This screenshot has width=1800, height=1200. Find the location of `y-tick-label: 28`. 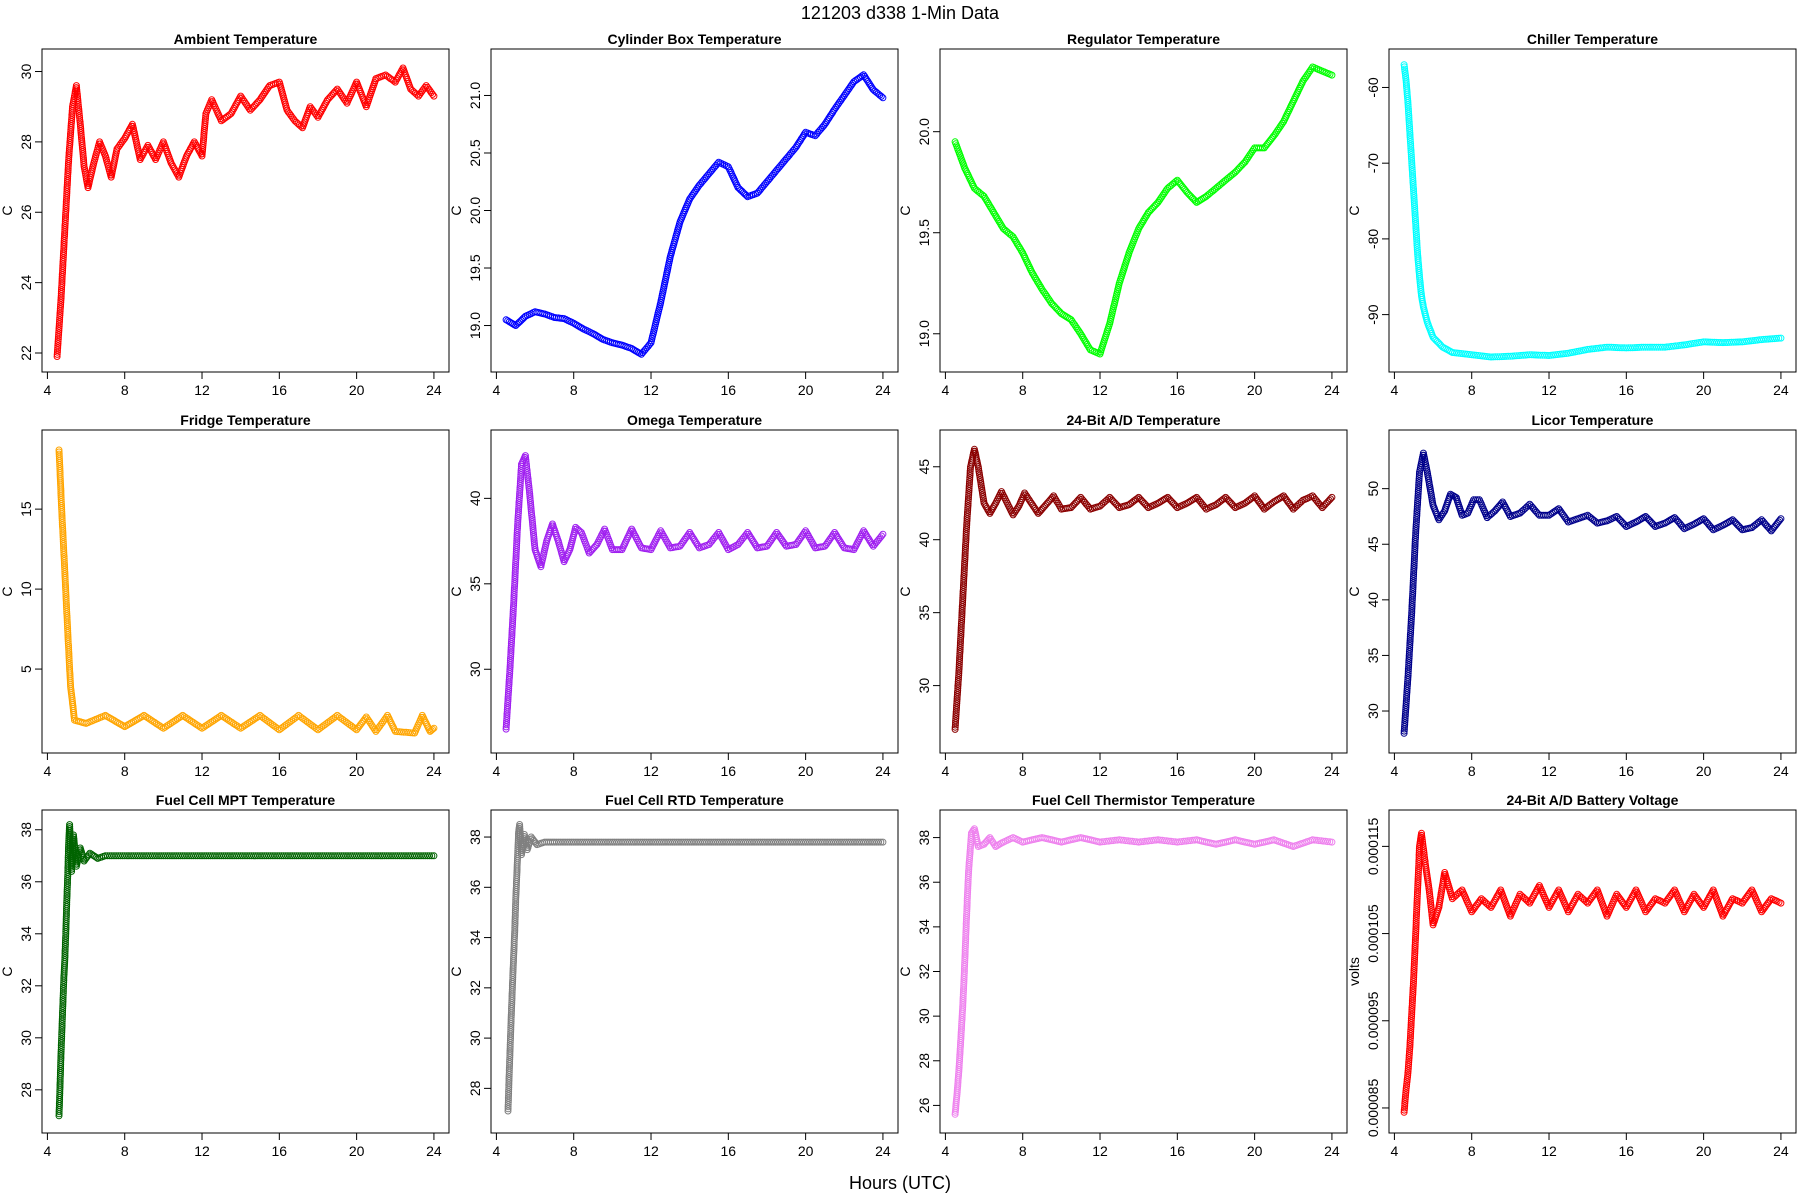

y-tick-label: 28 is located at coordinates (475, 1088).